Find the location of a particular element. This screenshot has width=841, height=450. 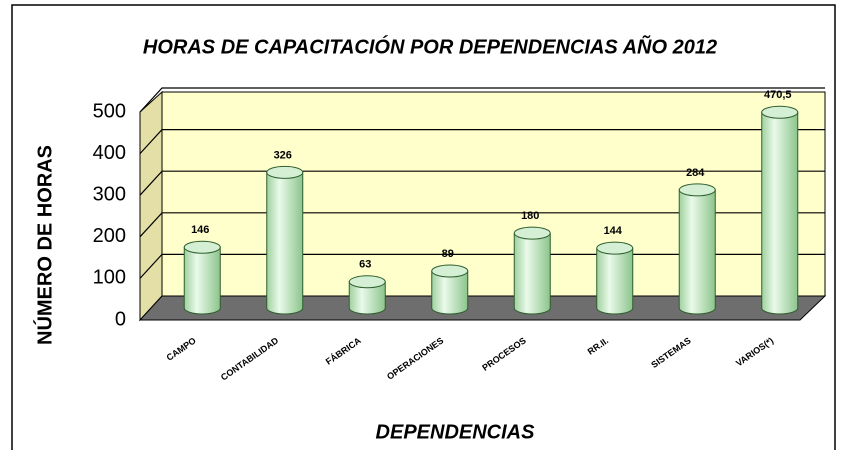

y-tick-label: 0 is located at coordinates (120, 319).